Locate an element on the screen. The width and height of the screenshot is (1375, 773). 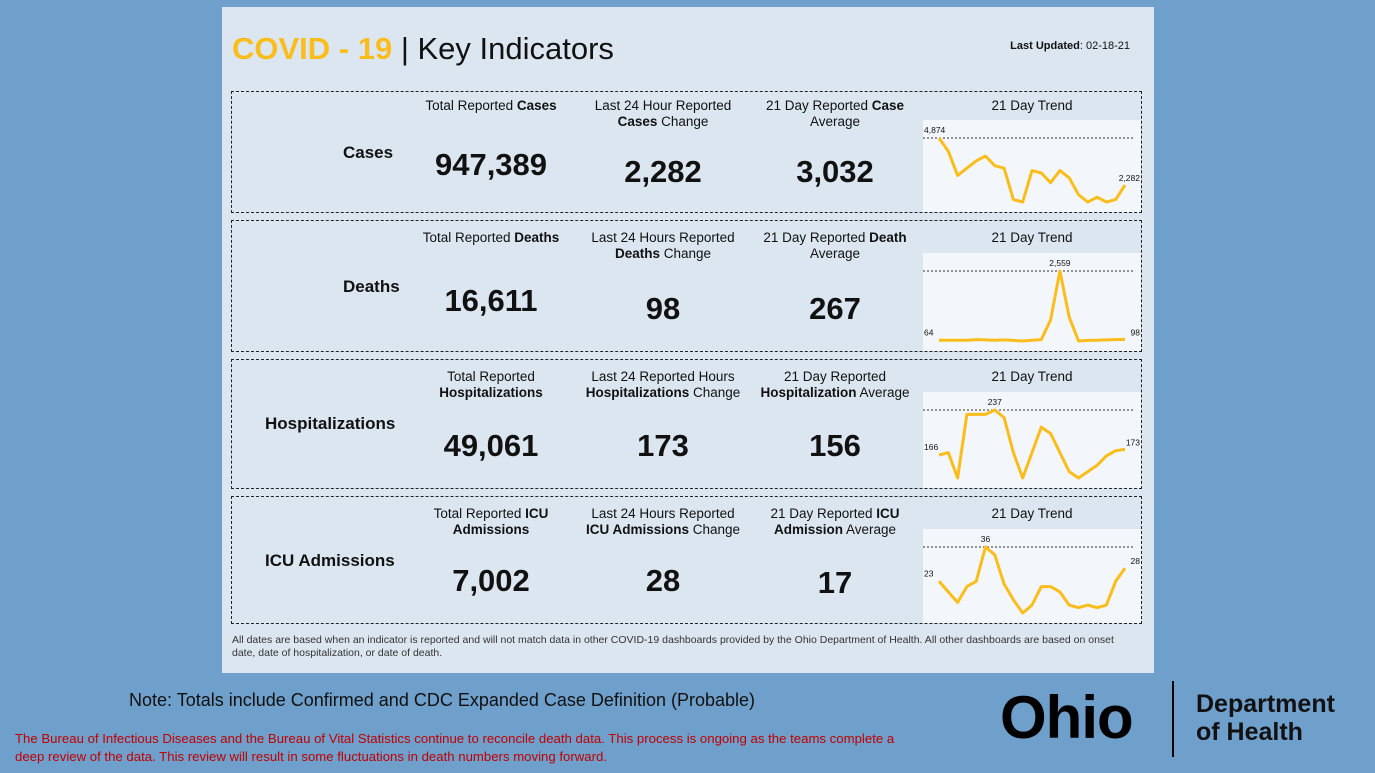
deaths-sparkline: 64 98 2,559 is located at coordinates (1032, 300).